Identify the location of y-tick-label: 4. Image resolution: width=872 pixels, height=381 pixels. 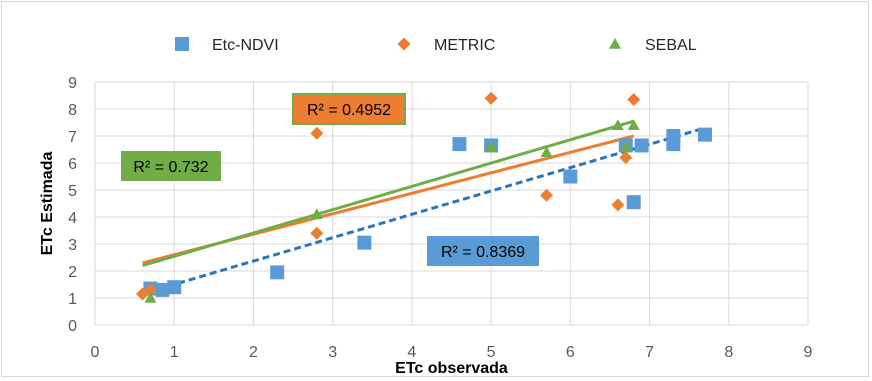
(72, 218).